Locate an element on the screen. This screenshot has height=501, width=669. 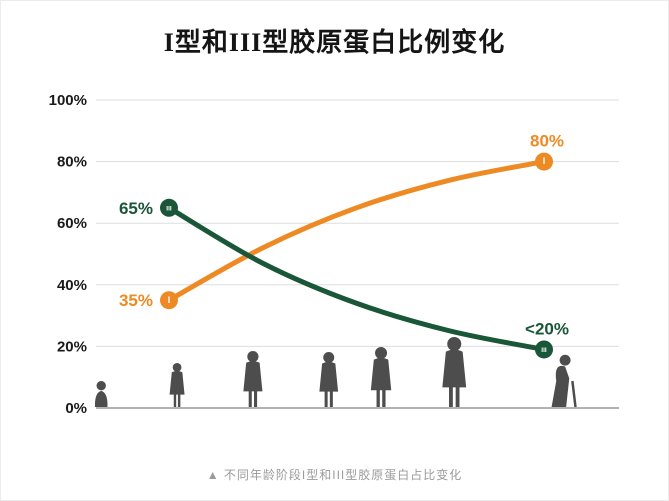
figure-elderly-silhouette is located at coordinates (564, 381).